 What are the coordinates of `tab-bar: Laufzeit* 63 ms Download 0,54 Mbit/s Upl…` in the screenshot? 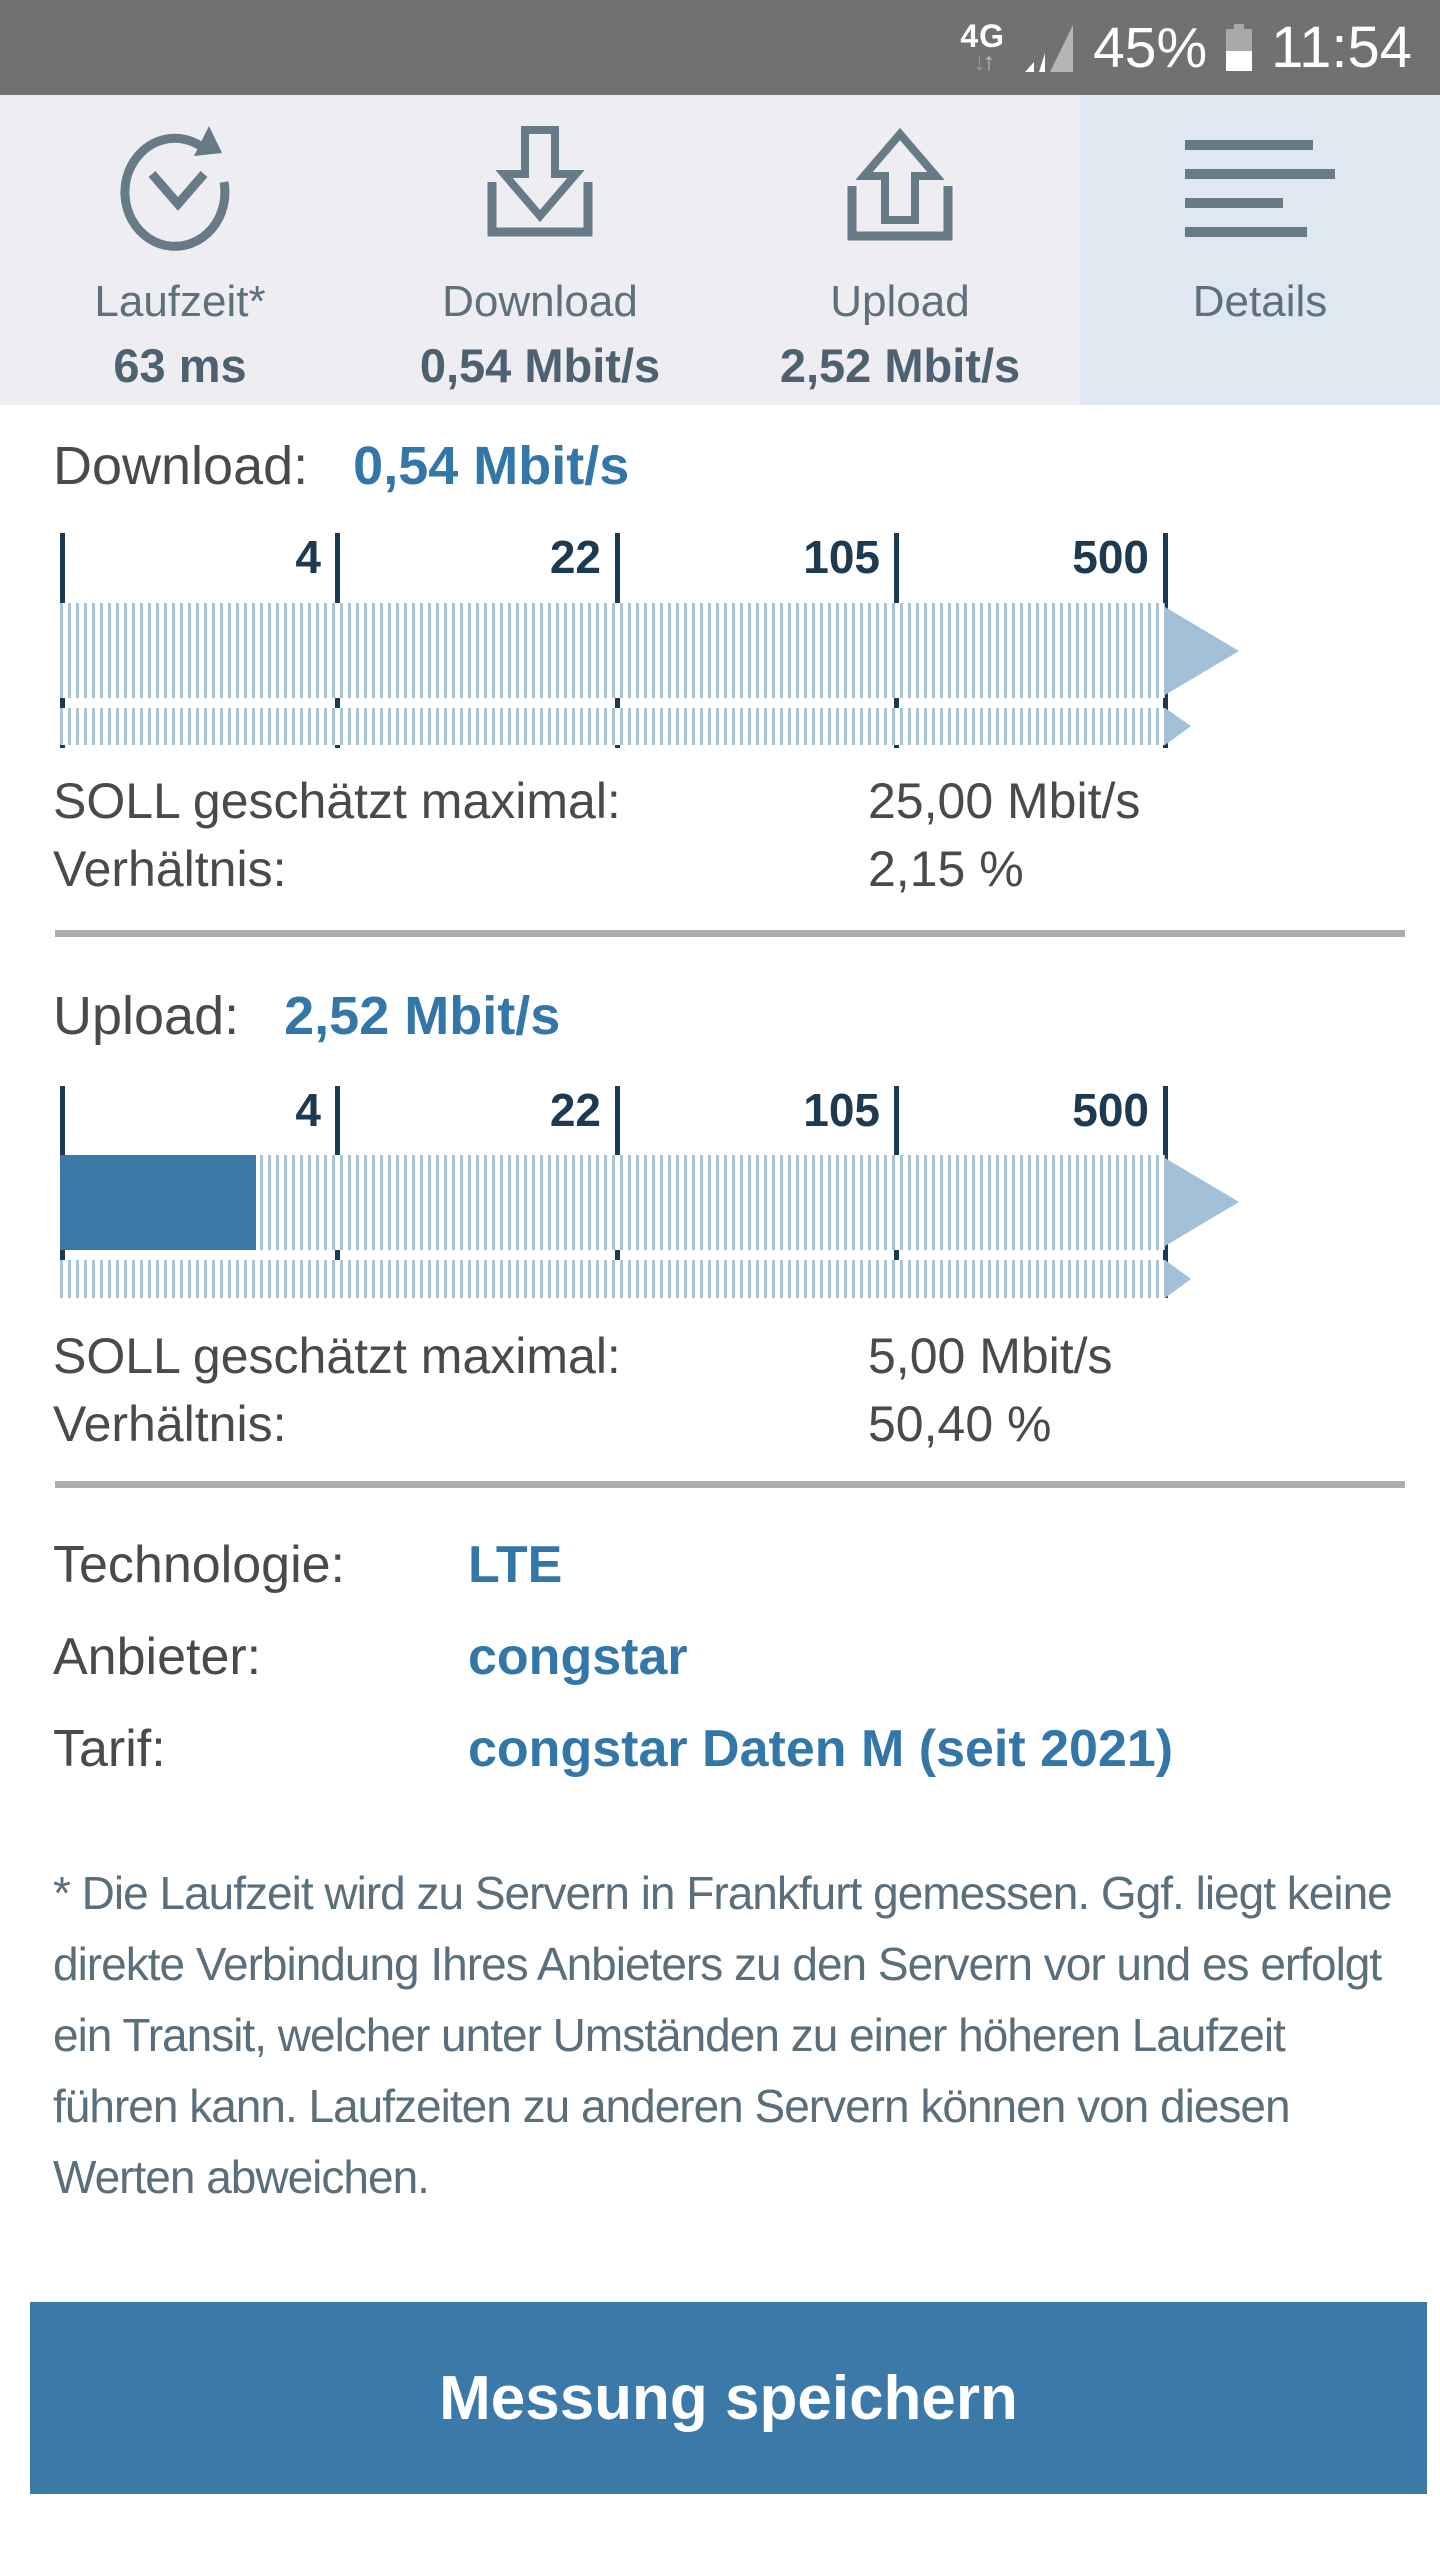 It's located at (720, 250).